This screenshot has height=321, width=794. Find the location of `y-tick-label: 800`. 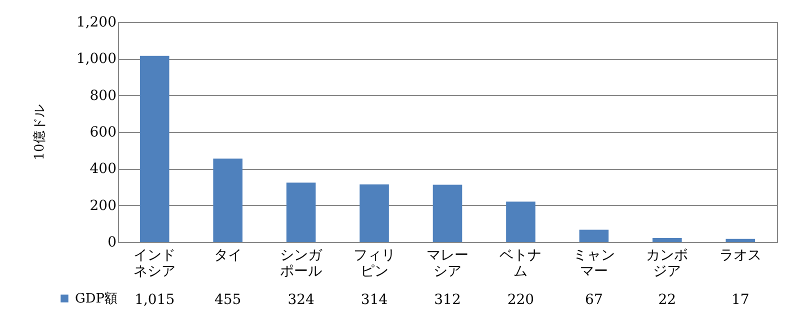

y-tick-label: 800 is located at coordinates (103, 96).